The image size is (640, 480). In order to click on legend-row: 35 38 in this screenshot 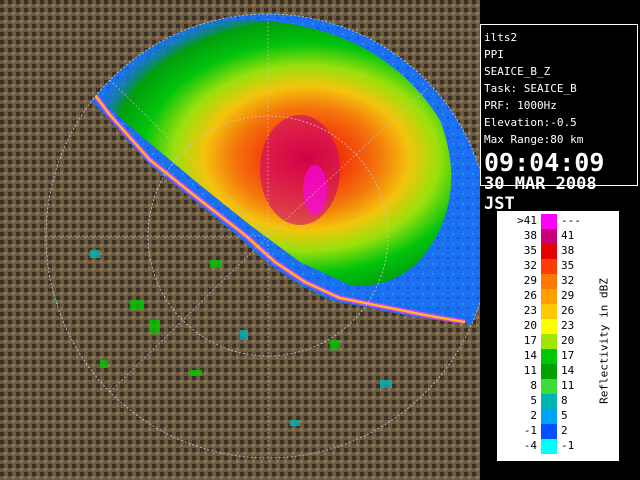, I will do `click(551, 251)`.